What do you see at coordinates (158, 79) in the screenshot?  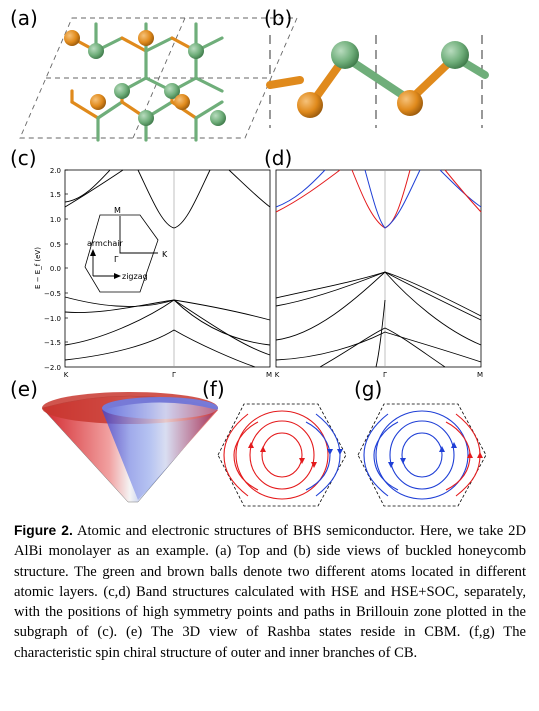 I see `panel-a-top-view` at bounding box center [158, 79].